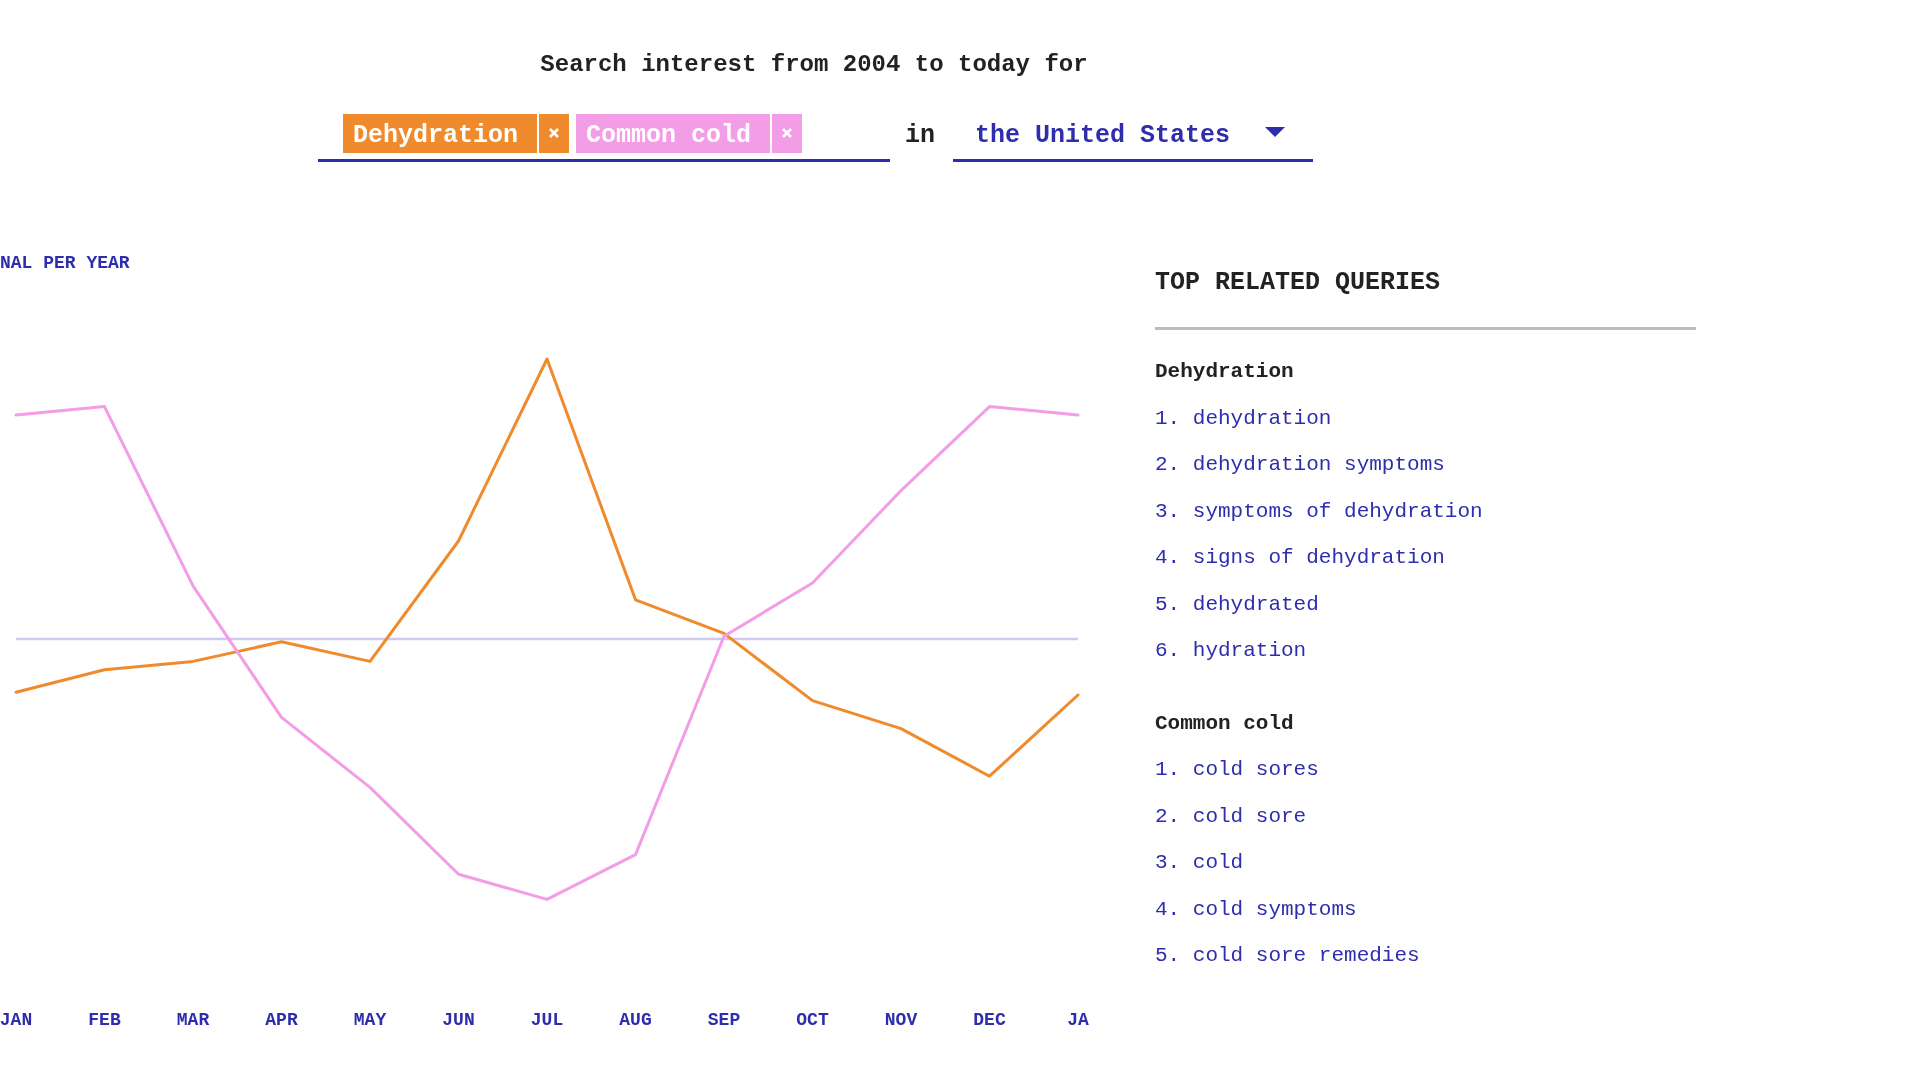 The image size is (1920, 1080). I want to click on text: 1. cold sores, so click(1237, 769).